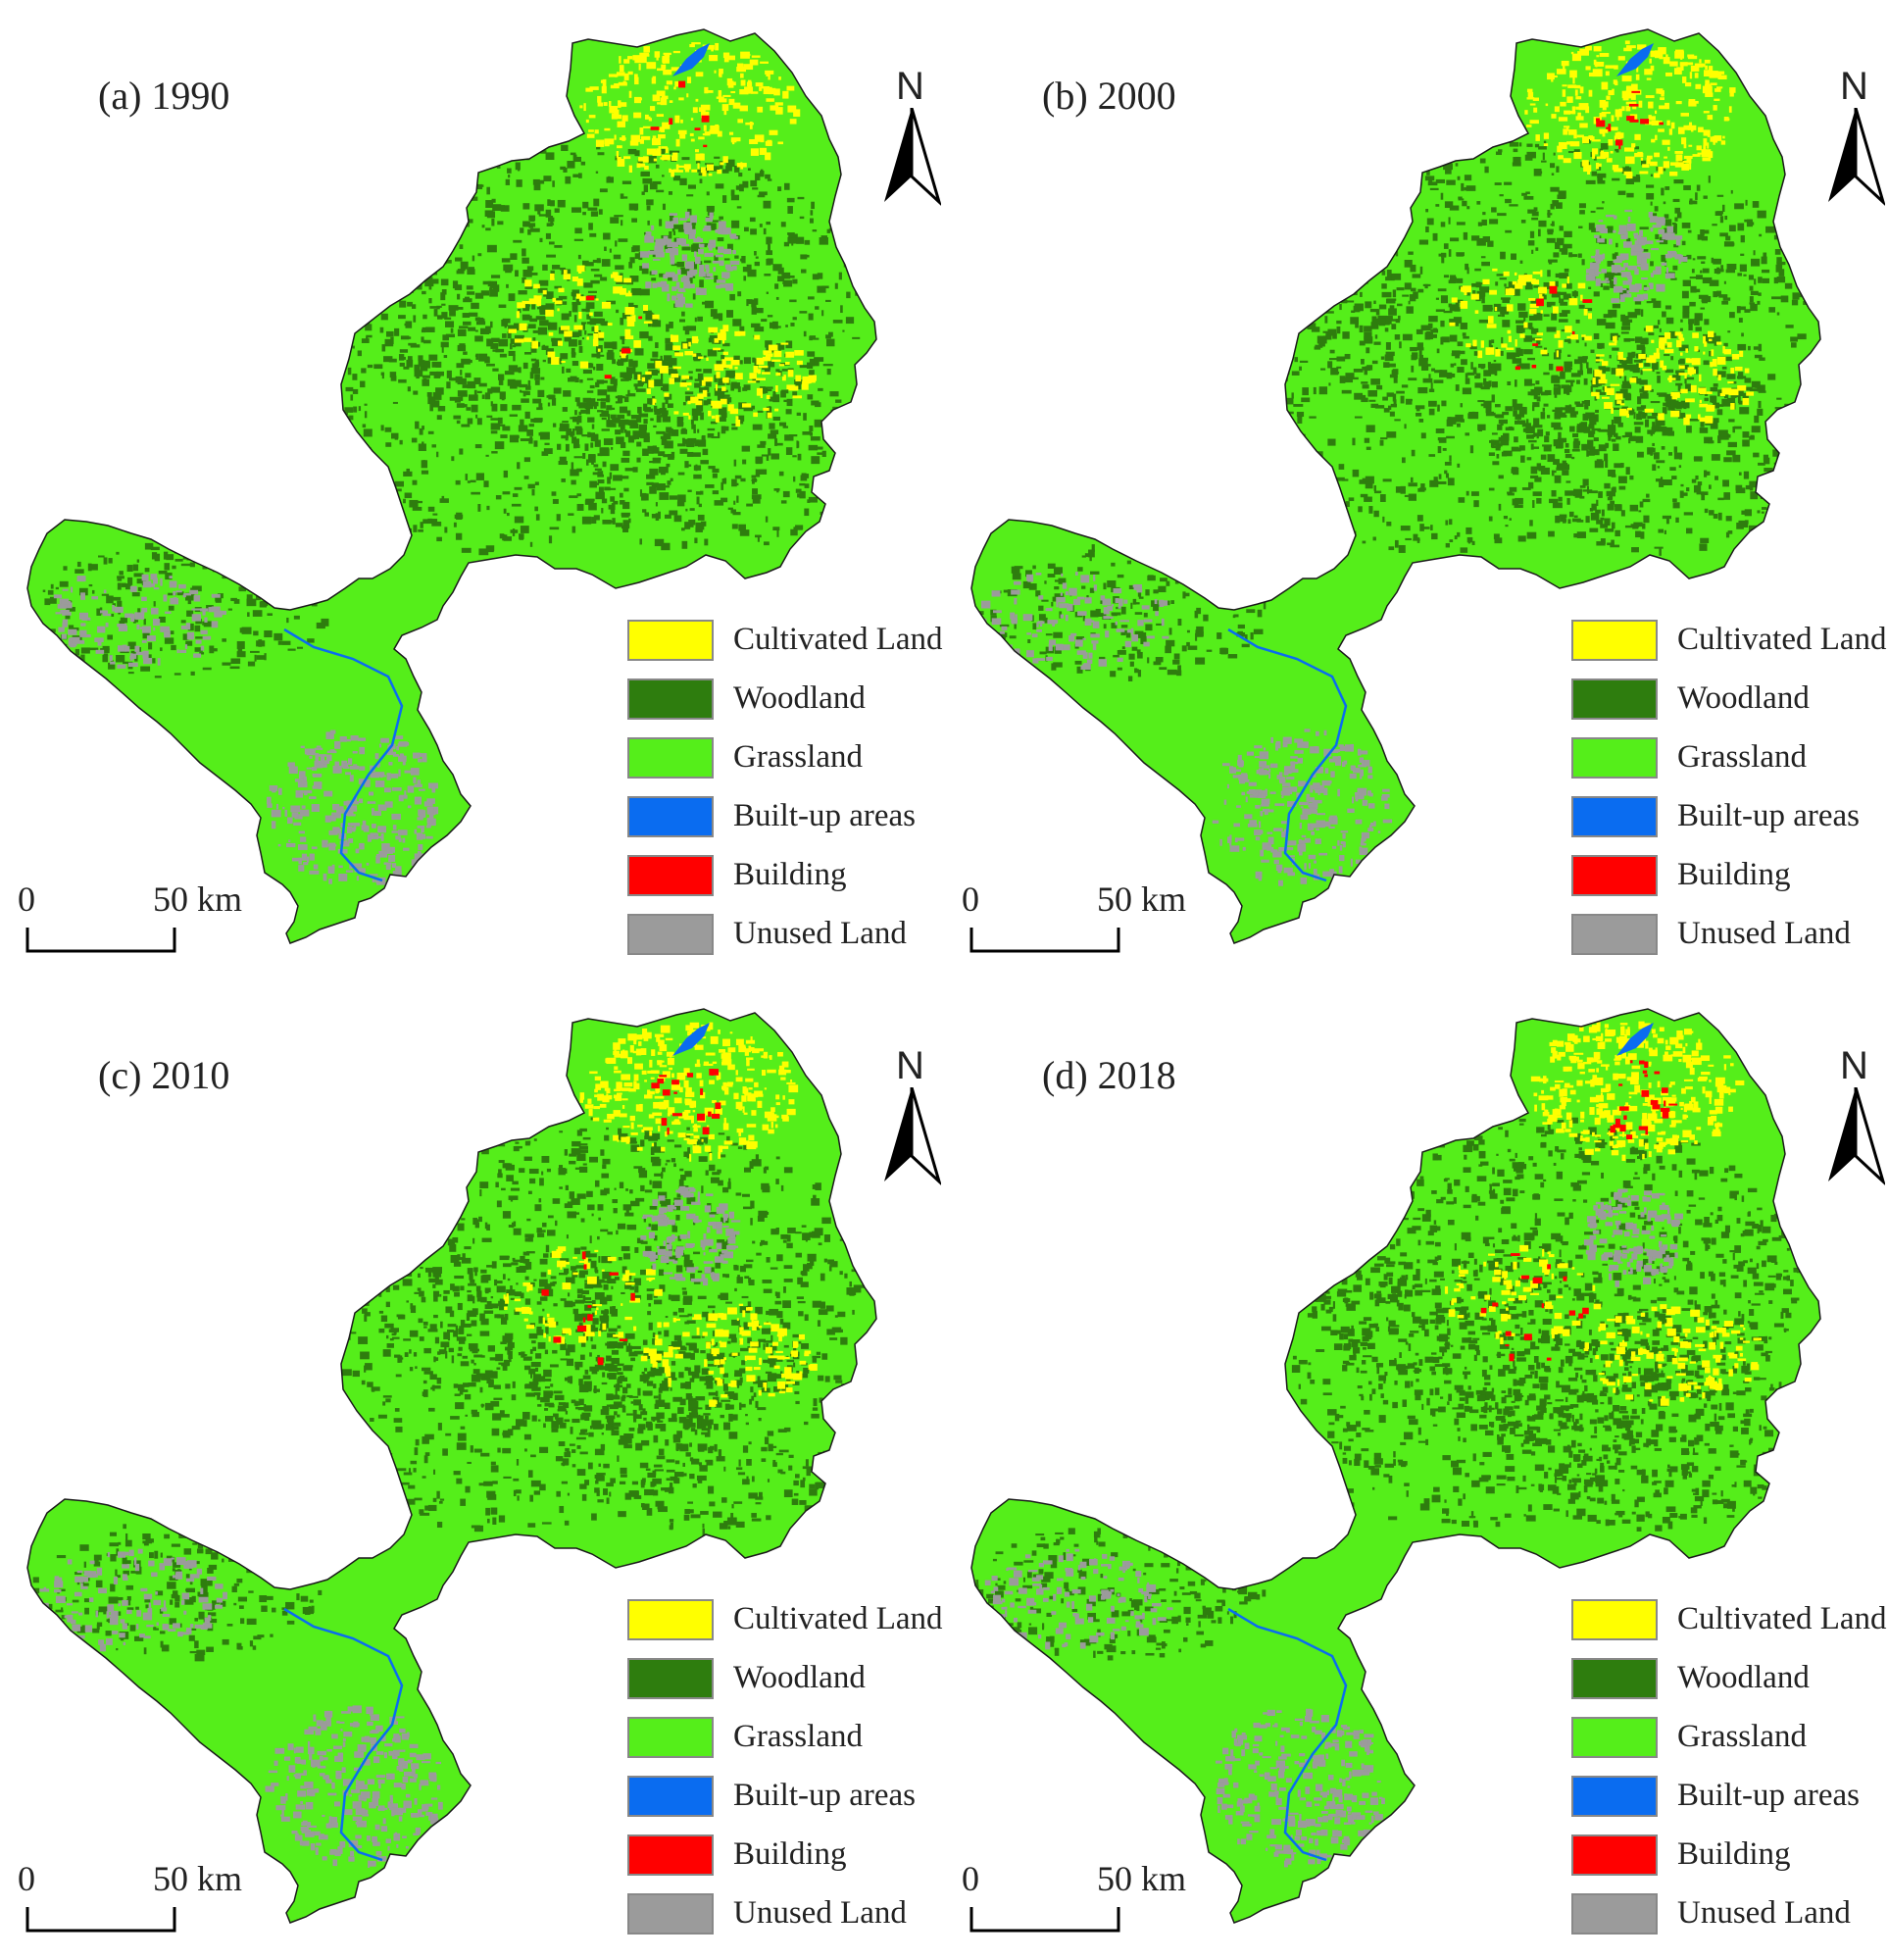 The height and width of the screenshot is (1960, 1888). What do you see at coordinates (1109, 1075) in the screenshot?
I see `panel-title: (d) 2018` at bounding box center [1109, 1075].